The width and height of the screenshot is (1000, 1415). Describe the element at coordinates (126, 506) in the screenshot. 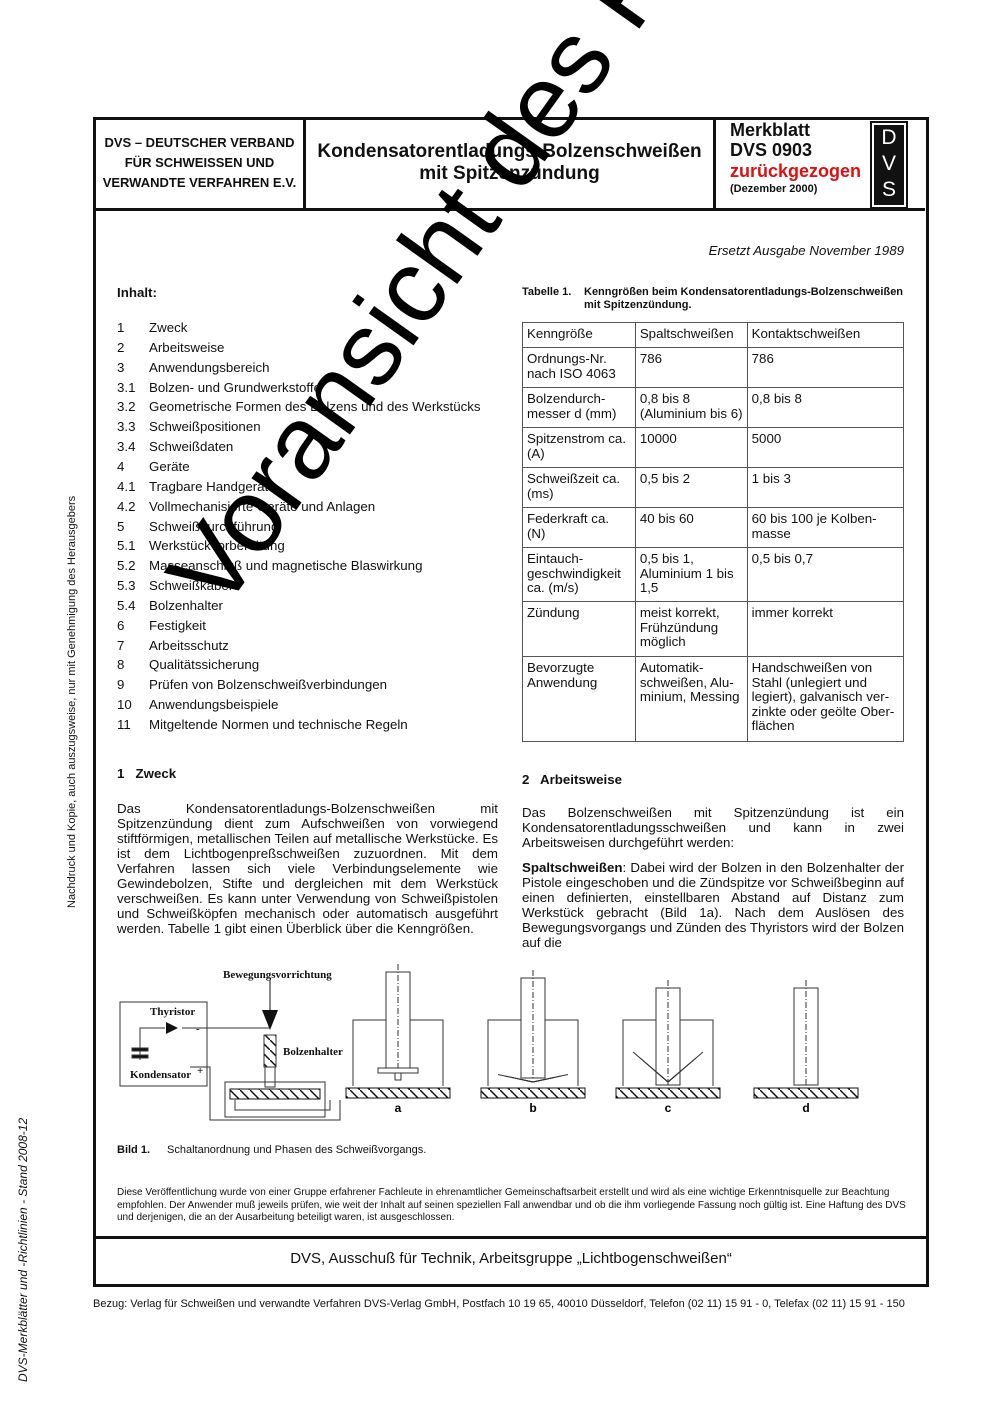

I see `toc-number: 4.2` at that location.